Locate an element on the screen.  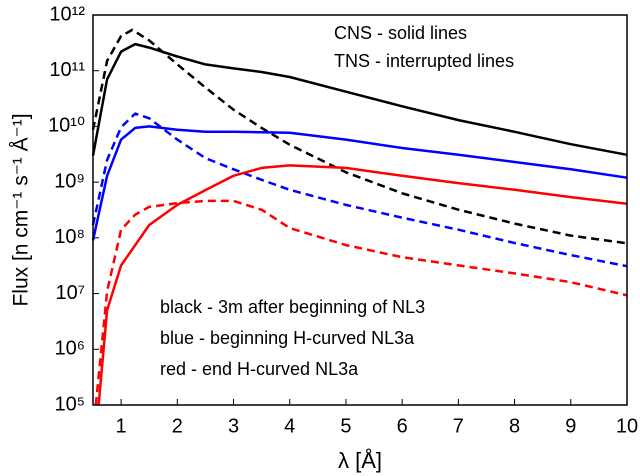
annotation: black - 3m after beginning of NL3 is located at coordinates (292, 307).